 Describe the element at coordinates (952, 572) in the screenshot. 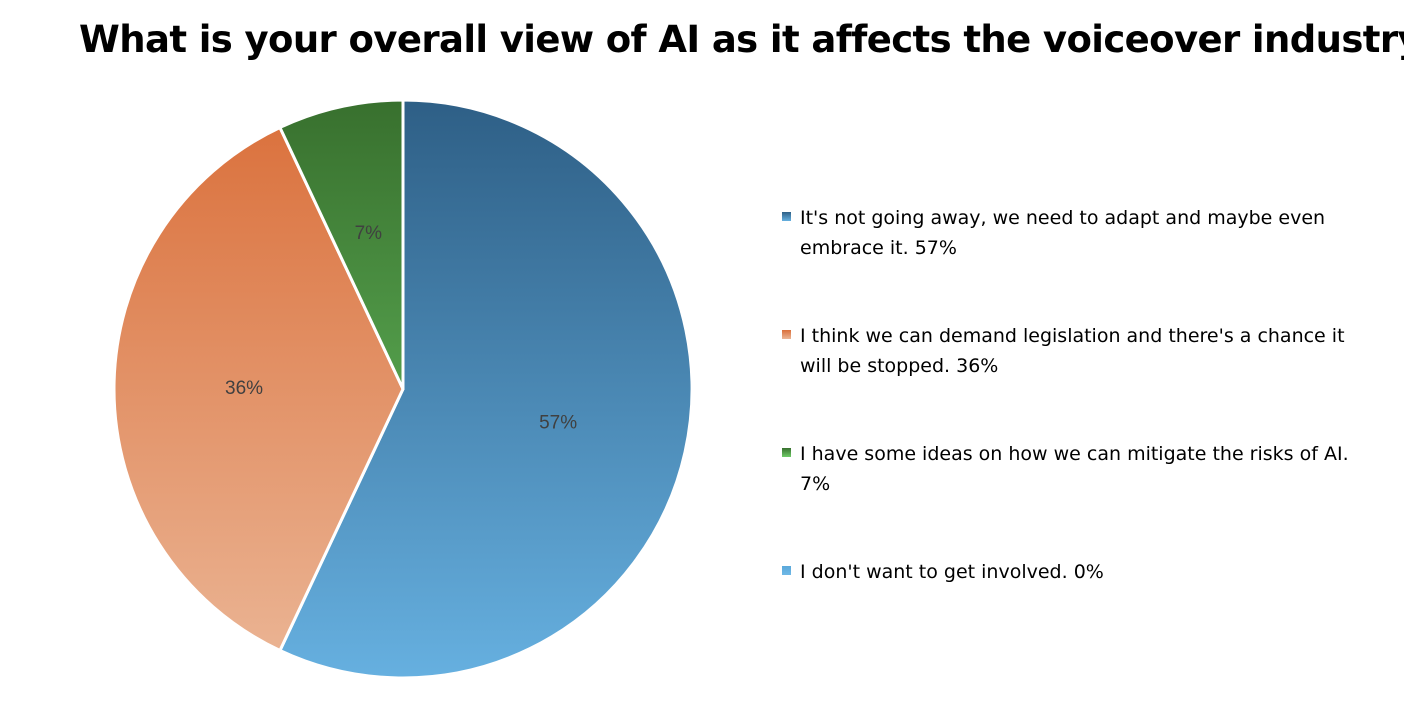

I see `legend-label-not-involved: I don't want to get involved. 0%` at that location.